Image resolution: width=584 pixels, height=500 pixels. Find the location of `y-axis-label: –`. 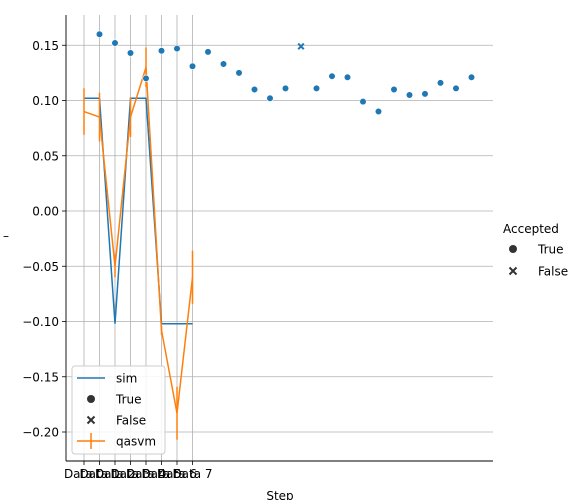

y-axis-label: – is located at coordinates (6, 236).